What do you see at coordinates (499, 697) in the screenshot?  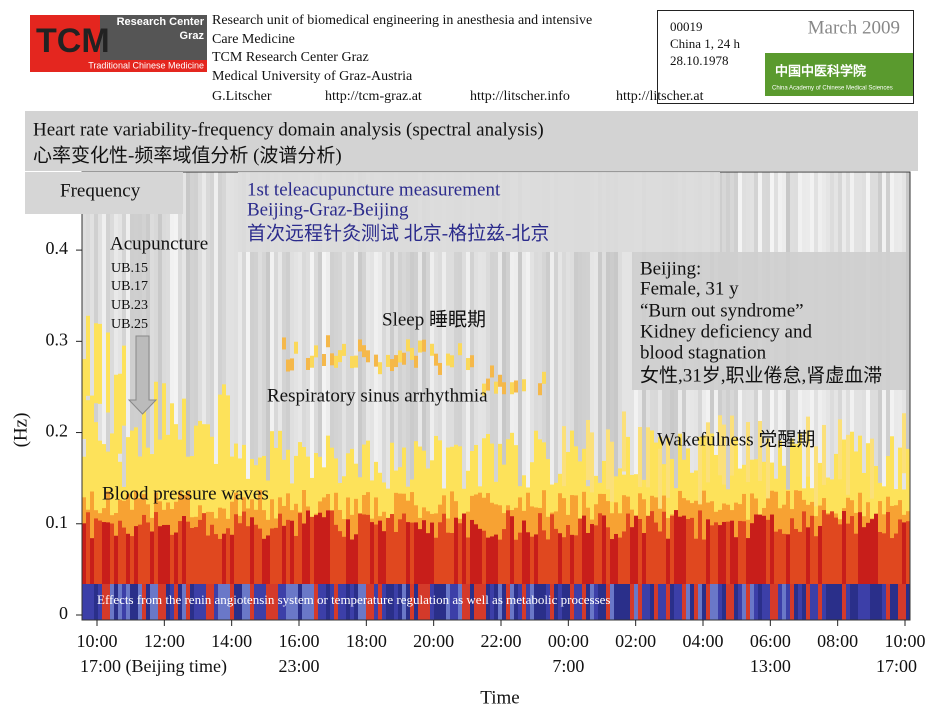 I see `x-axis-label: Time` at bounding box center [499, 697].